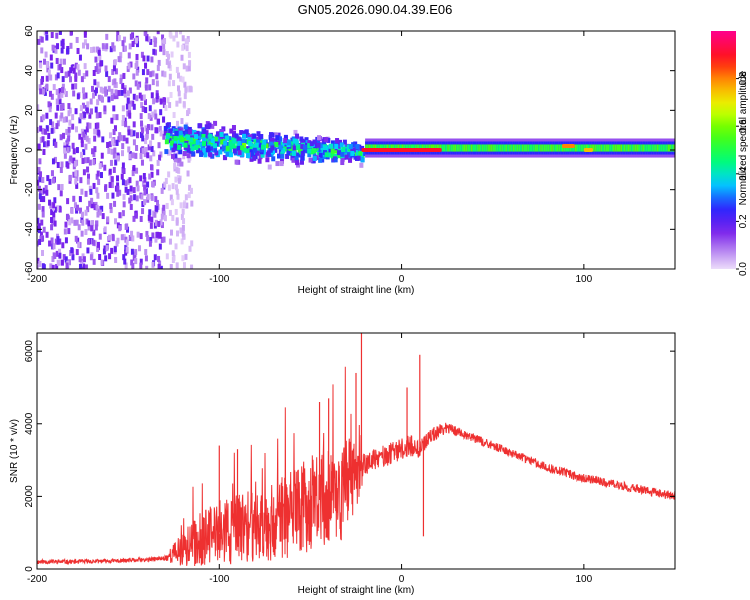 The width and height of the screenshot is (750, 600). What do you see at coordinates (29, 31) in the screenshot?
I see `y-tick-label: 60` at bounding box center [29, 31].